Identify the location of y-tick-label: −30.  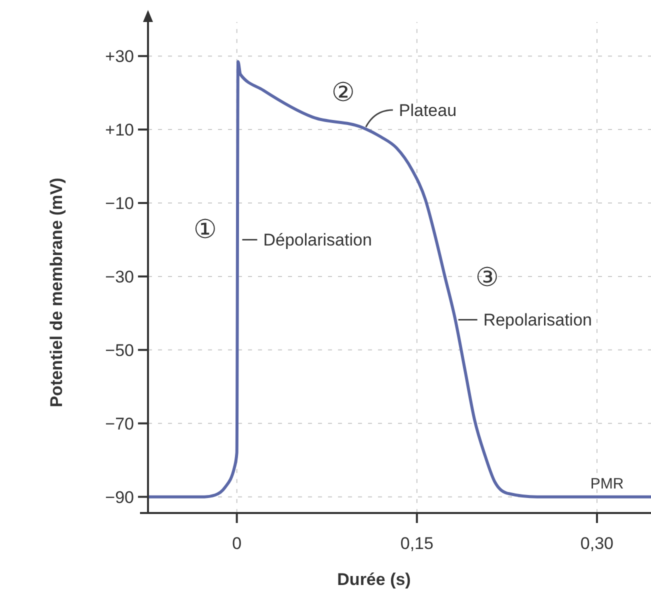
(119, 276).